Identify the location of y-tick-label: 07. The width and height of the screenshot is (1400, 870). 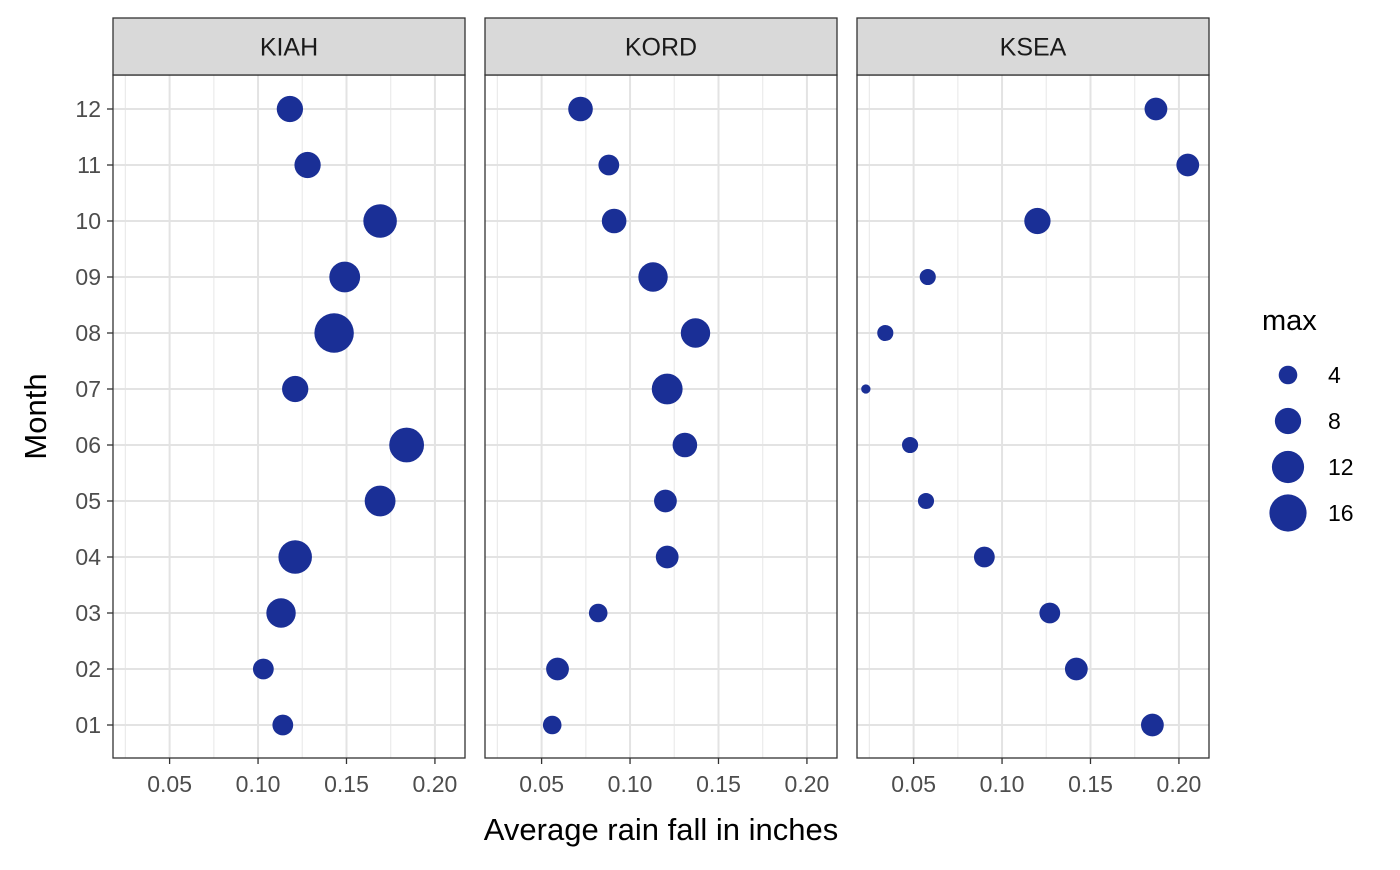
(88, 389).